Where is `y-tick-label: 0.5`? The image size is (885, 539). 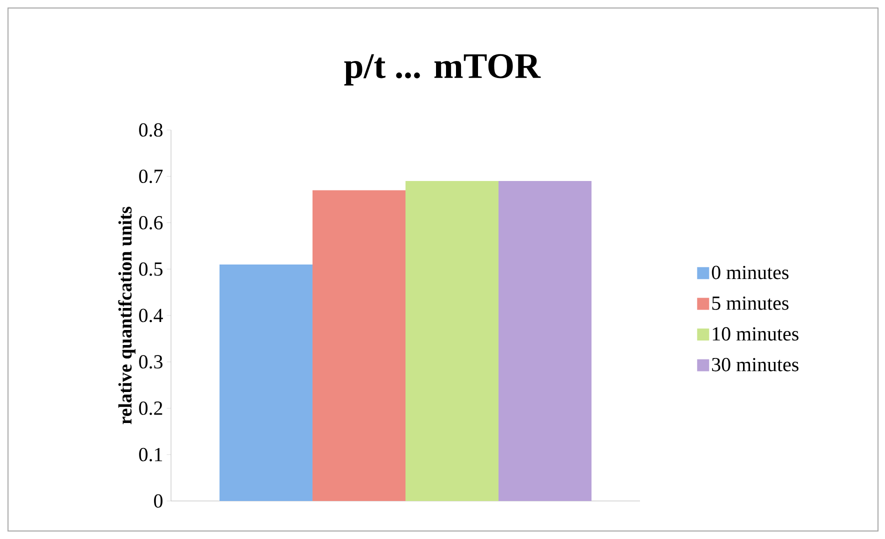
y-tick-label: 0.5 is located at coordinates (150, 269).